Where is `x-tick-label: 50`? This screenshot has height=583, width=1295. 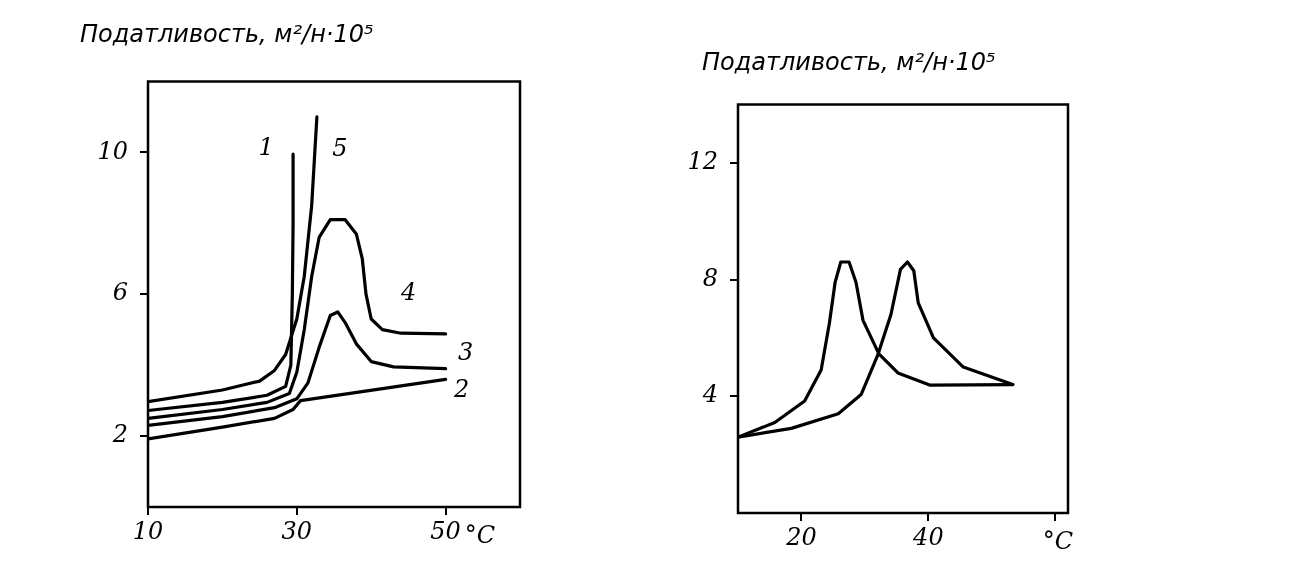 x-tick-label: 50 is located at coordinates (445, 530).